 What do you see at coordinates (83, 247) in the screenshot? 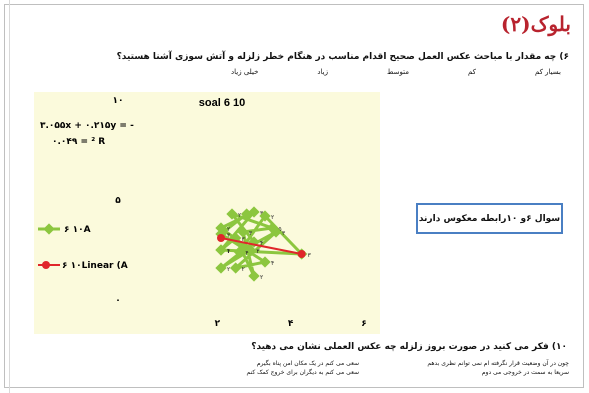
I see `chart-legend: ۶ ۱۰A ۶ ۱۰Linear (A` at bounding box center [83, 247].